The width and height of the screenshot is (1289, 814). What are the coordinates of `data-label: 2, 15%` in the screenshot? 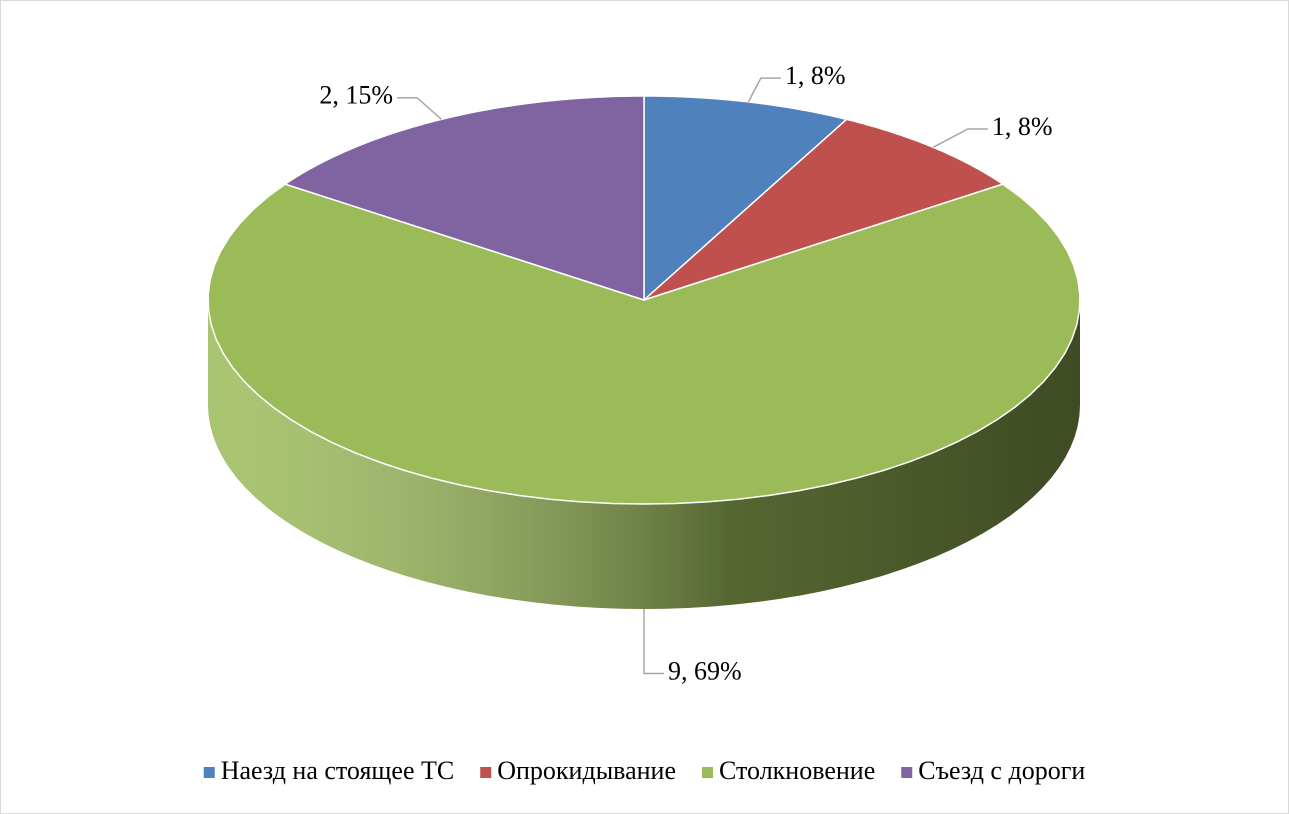 It's located at (356, 95).